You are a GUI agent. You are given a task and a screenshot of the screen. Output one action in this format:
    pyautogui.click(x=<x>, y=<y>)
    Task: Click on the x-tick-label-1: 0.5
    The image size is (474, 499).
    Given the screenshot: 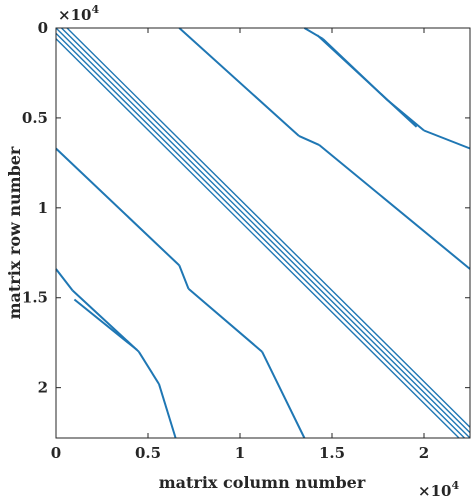 What is the action you would take?
    pyautogui.click(x=148, y=453)
    